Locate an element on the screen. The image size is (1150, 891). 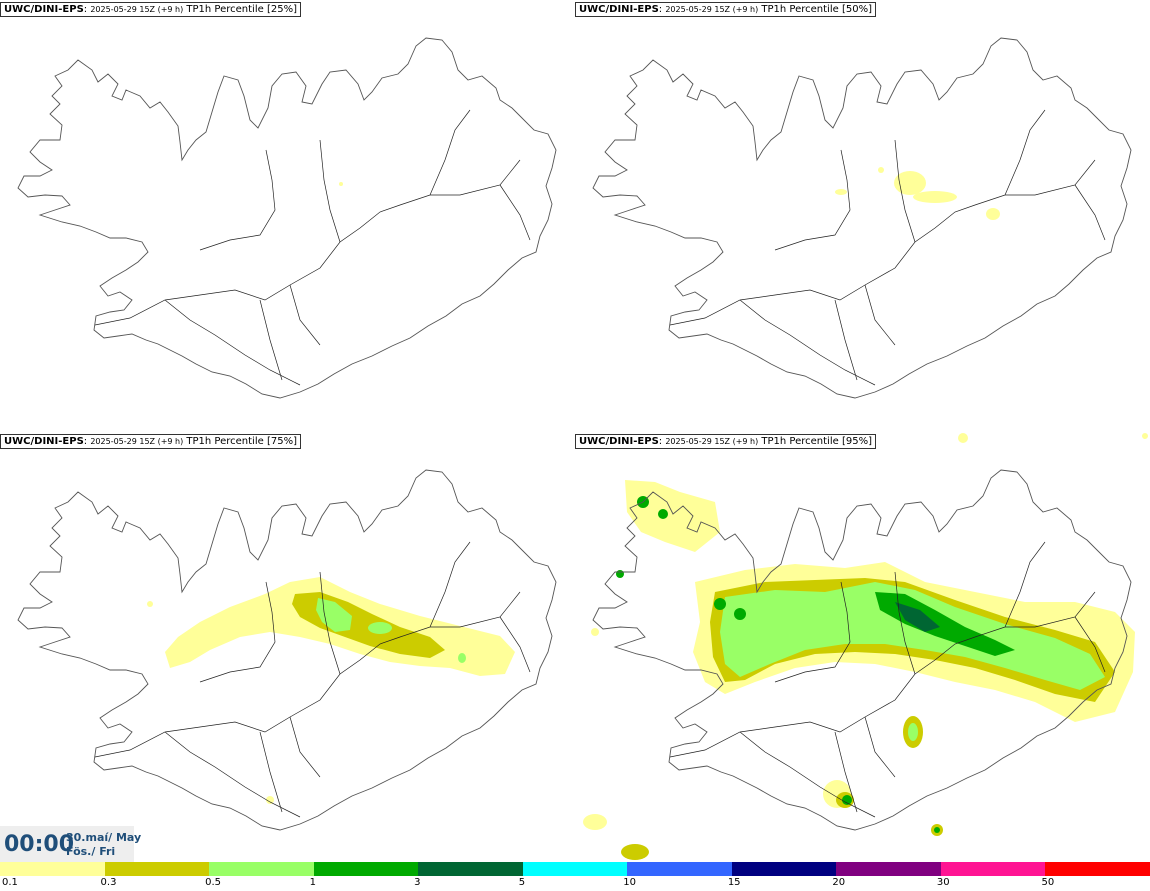
valid-date: 30.maí/ May Fös./ Fri is located at coordinates (104, 844).